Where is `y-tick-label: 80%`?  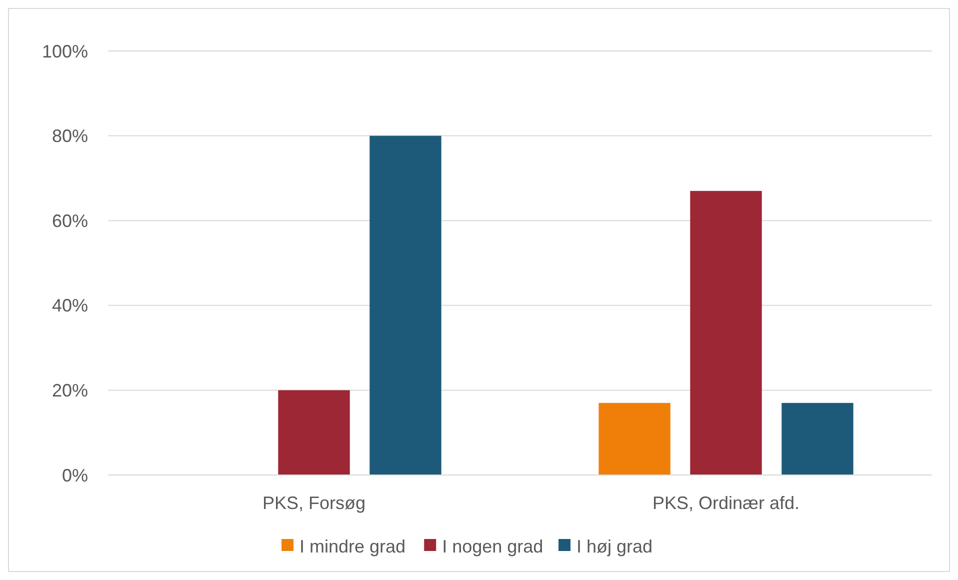
y-tick-label: 80% is located at coordinates (70, 136).